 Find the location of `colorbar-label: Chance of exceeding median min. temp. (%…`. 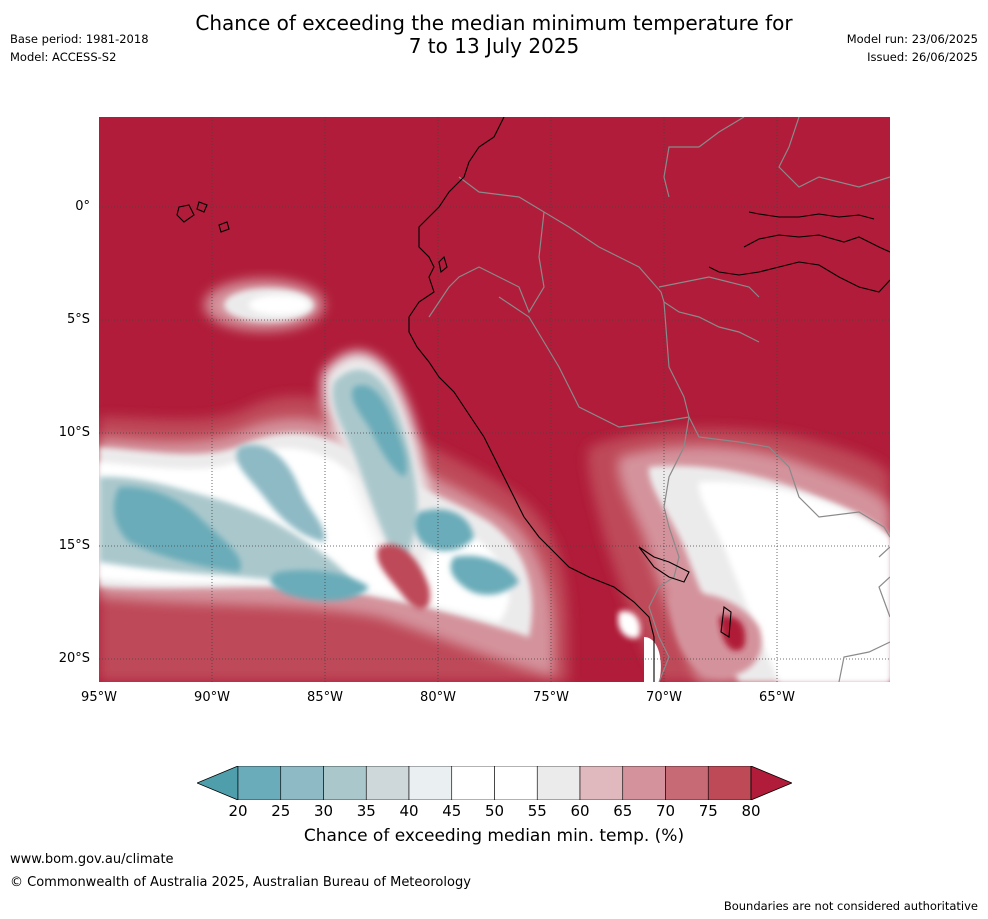

colorbar-label: Chance of exceeding median min. temp. (%… is located at coordinates (494, 836).